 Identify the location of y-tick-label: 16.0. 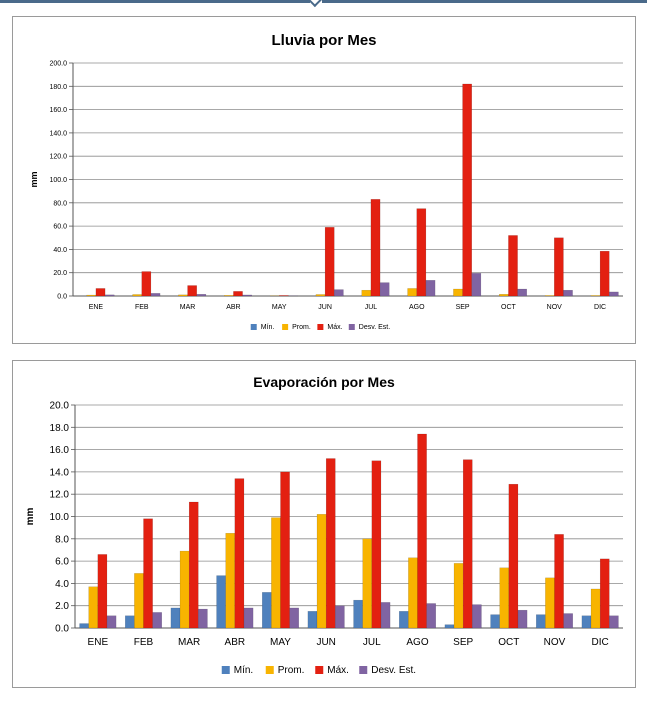
(60, 450).